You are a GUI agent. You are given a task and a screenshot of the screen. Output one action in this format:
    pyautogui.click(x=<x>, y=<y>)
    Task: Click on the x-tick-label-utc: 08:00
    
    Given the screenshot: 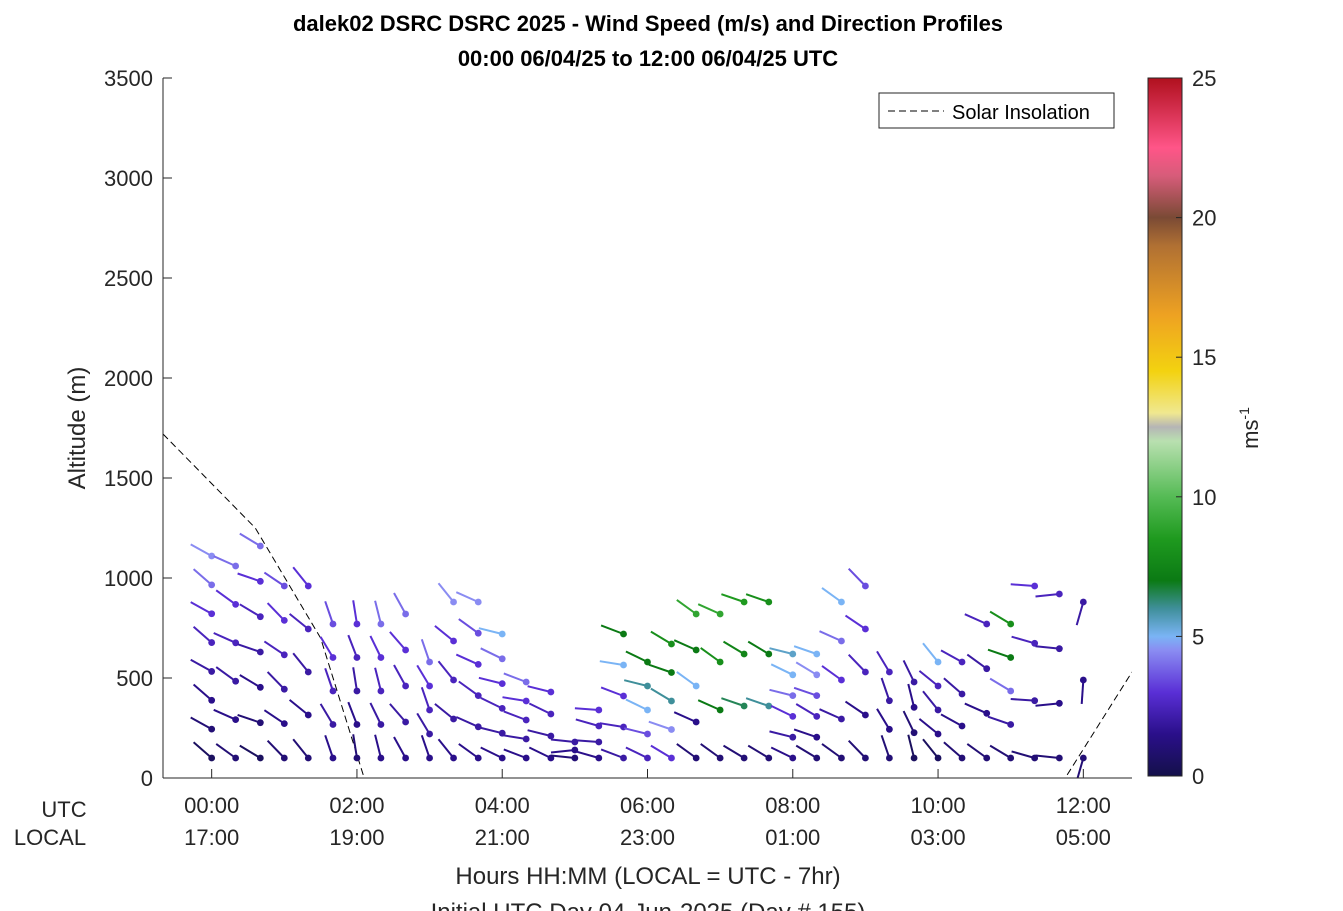 What is the action you would take?
    pyautogui.click(x=792, y=805)
    